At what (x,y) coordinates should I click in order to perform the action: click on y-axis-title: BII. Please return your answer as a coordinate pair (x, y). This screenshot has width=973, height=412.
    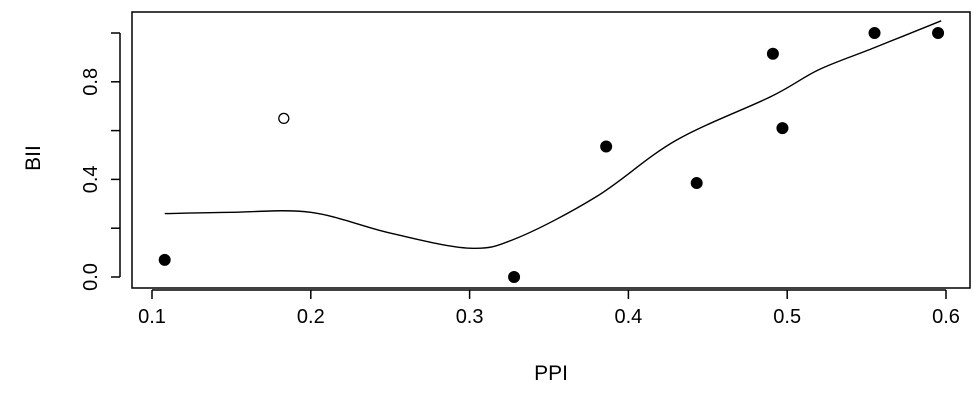
    Looking at the image, I should click on (33, 158).